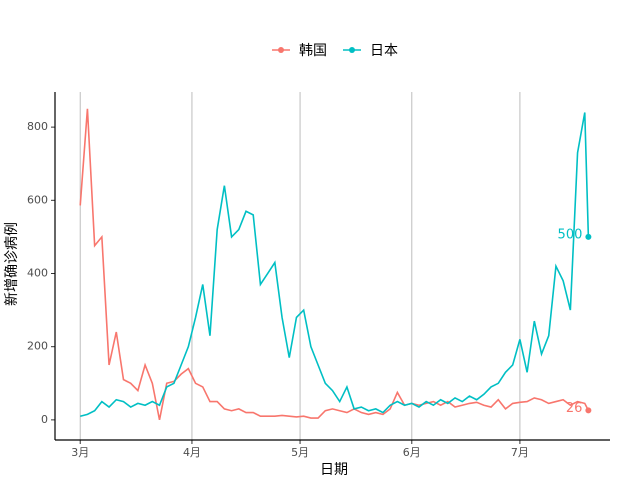  Describe the element at coordinates (44, 419) in the screenshot. I see `y-tick-label: 0` at that location.